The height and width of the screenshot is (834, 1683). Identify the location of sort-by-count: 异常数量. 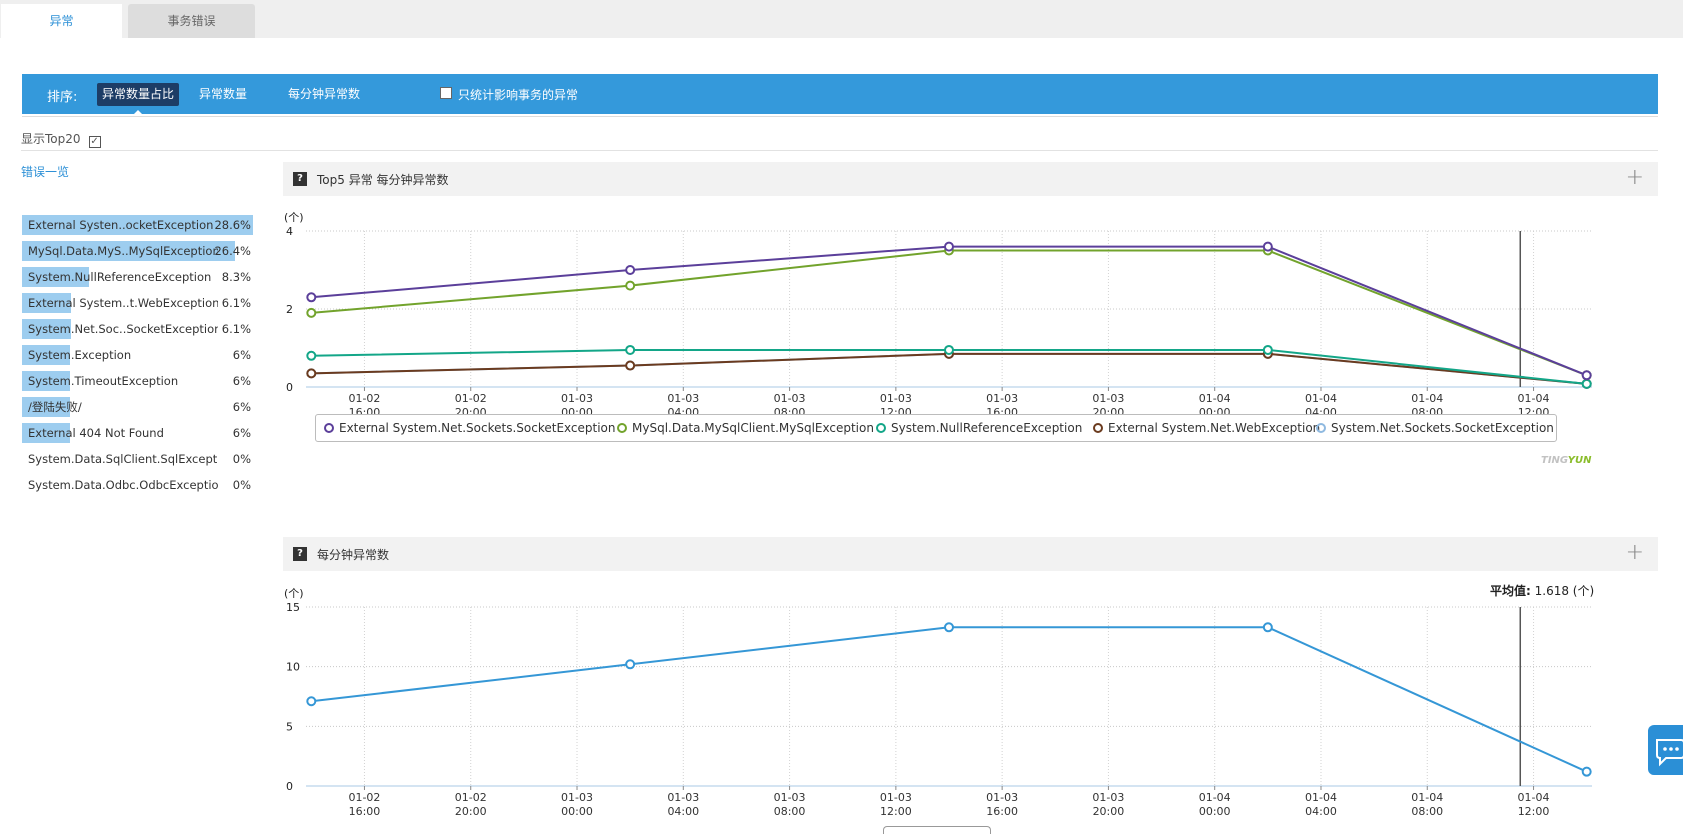
(223, 94).